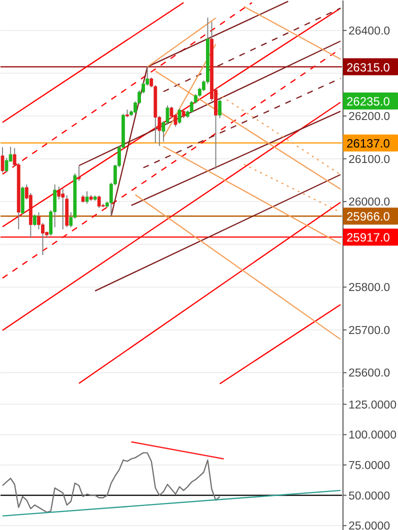 This screenshot has height=530, width=398. Describe the element at coordinates (369, 525) in the screenshot. I see `y-tick-label: 25.0000` at that location.